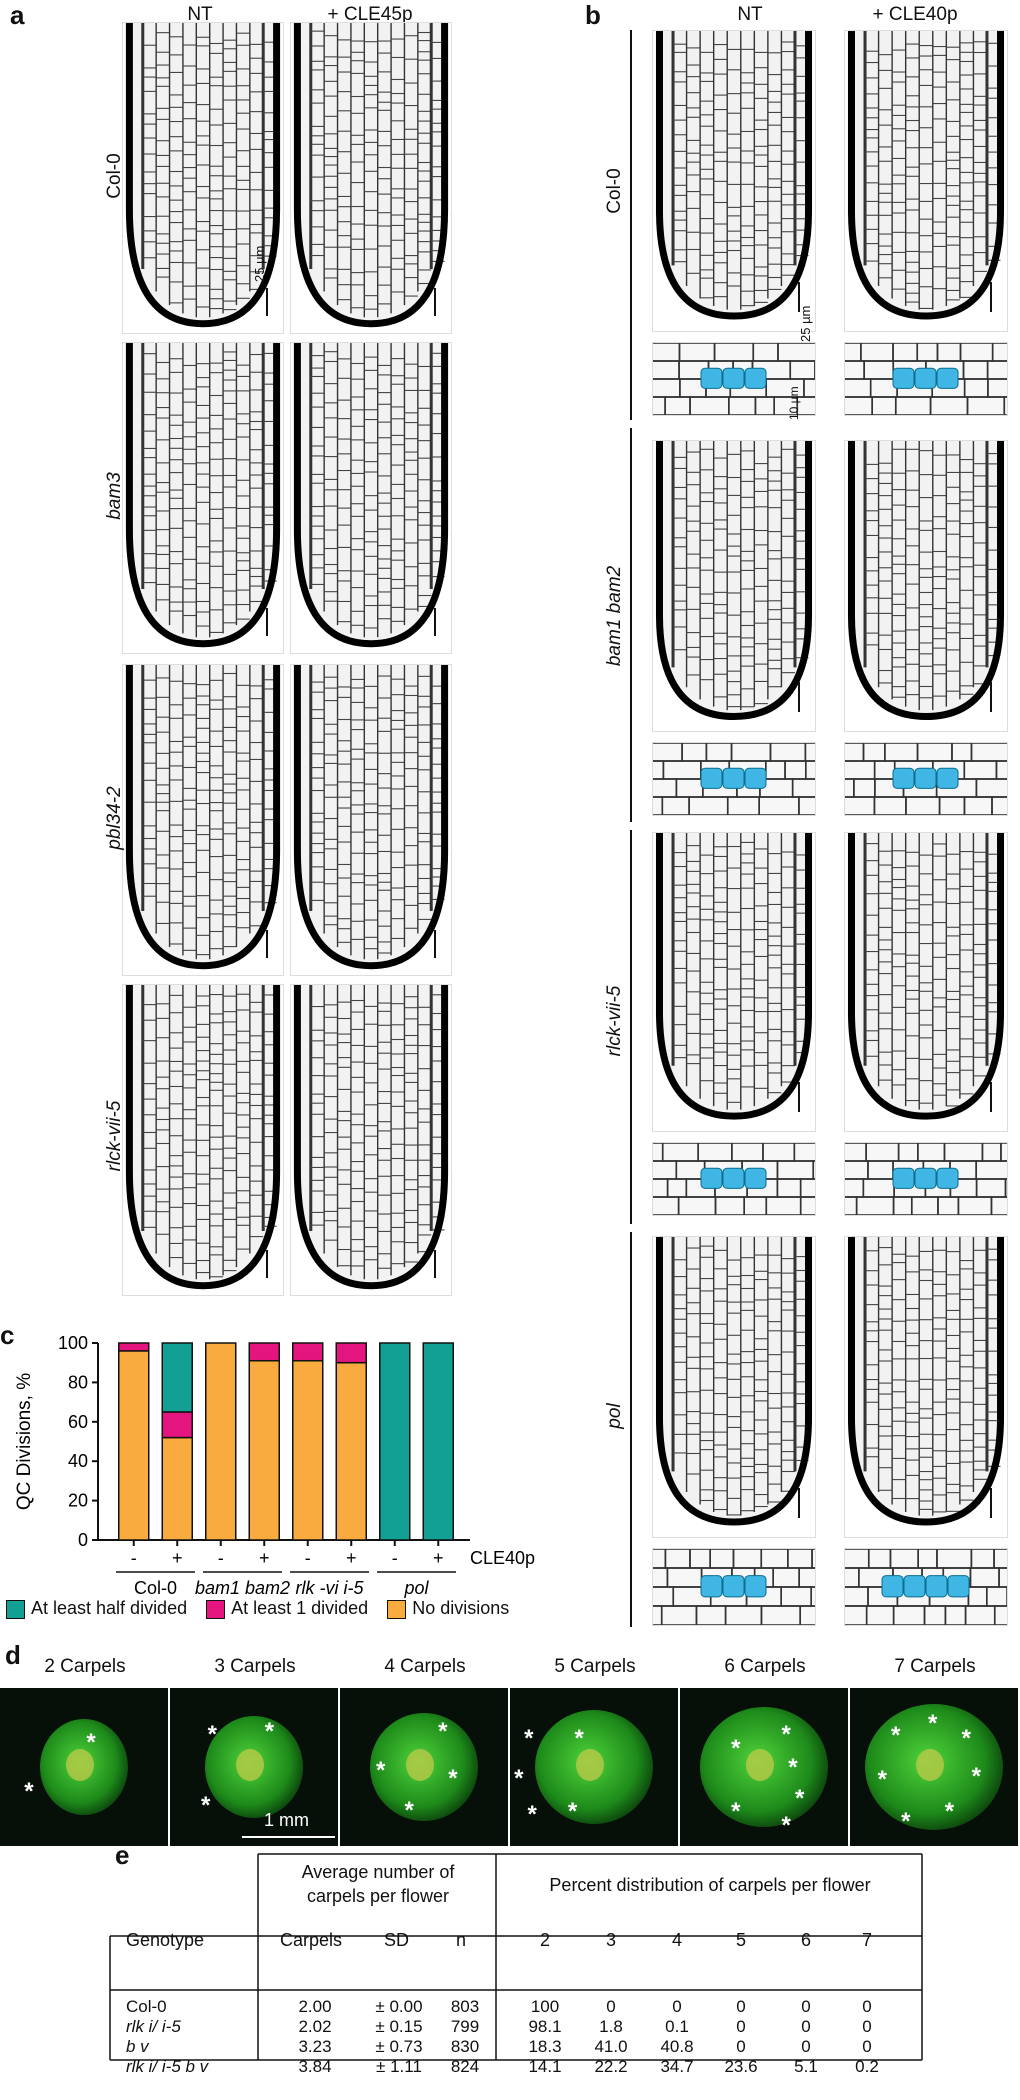  I want to click on chart-y-tick-label: 0, so click(83, 1540).